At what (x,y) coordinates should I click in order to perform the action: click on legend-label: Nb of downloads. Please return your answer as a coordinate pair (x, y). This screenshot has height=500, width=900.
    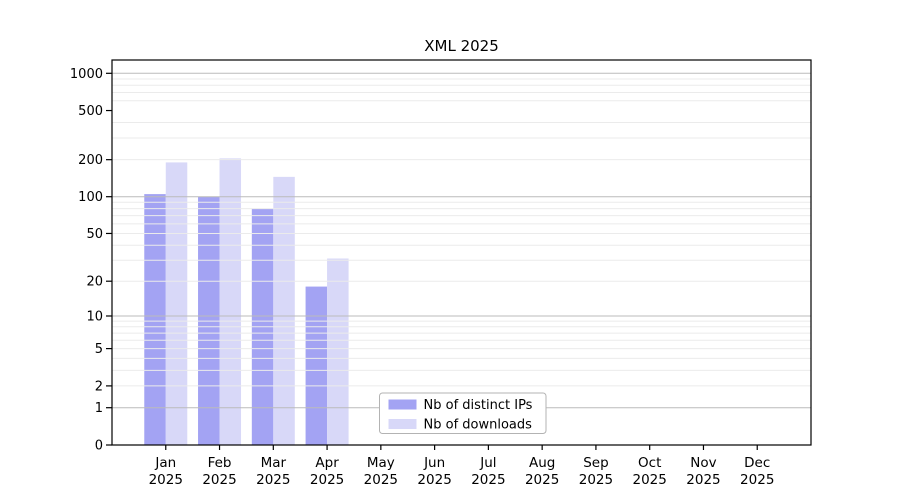
    Looking at the image, I should click on (478, 425).